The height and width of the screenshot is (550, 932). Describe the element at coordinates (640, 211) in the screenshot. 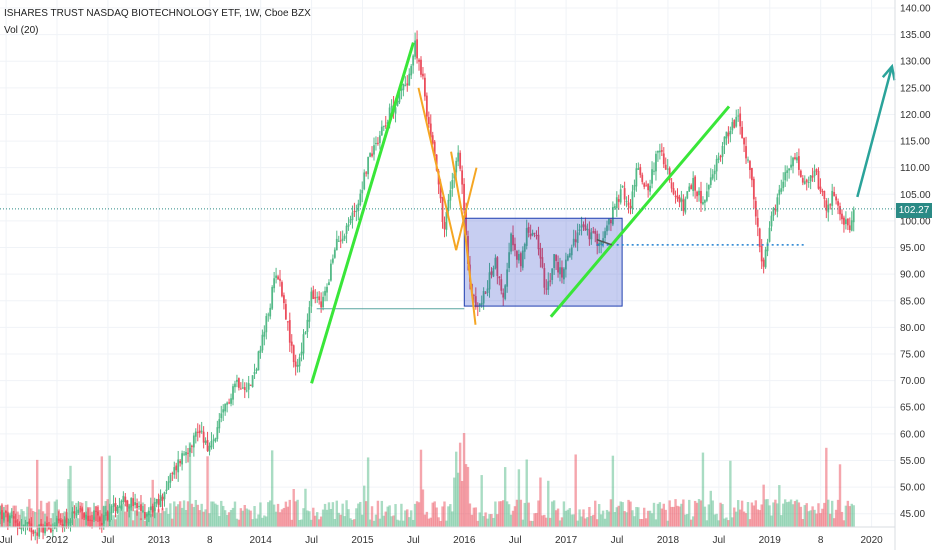

I see `green-trend-line` at that location.